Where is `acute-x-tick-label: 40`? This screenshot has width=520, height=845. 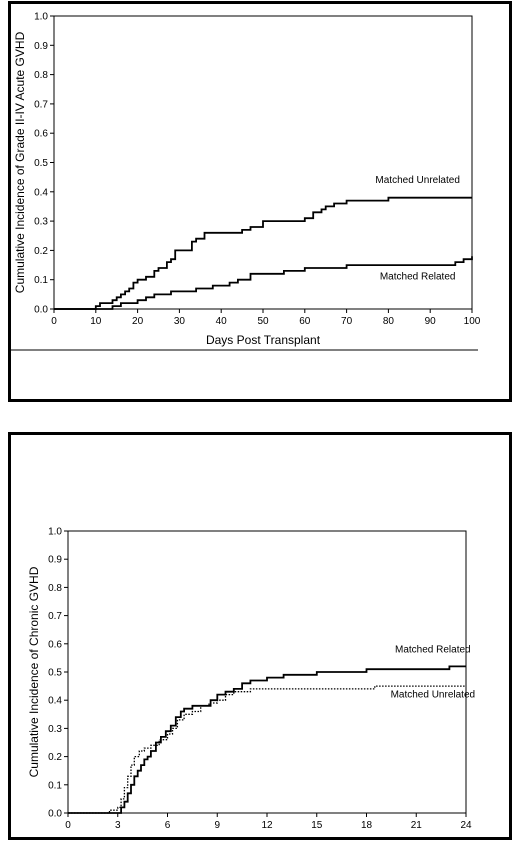 acute-x-tick-label: 40 is located at coordinates (222, 321).